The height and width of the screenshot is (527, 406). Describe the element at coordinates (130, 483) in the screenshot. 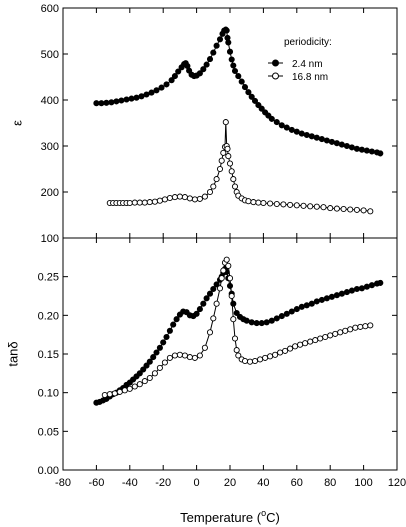

I see `x-tick-label: -40` at that location.